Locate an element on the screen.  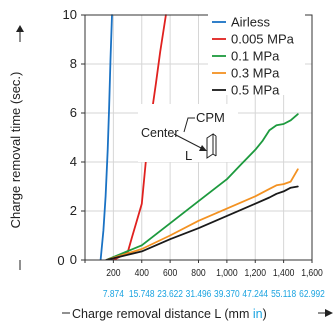
legend-label: 0.005 MPa is located at coordinates (263, 39).